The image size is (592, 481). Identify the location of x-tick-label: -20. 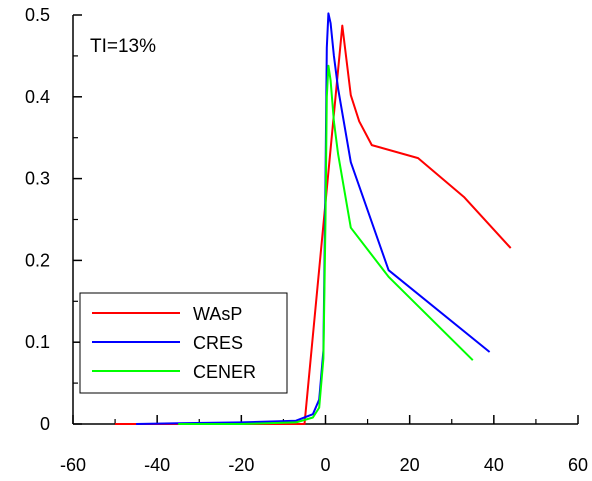
(241, 465).